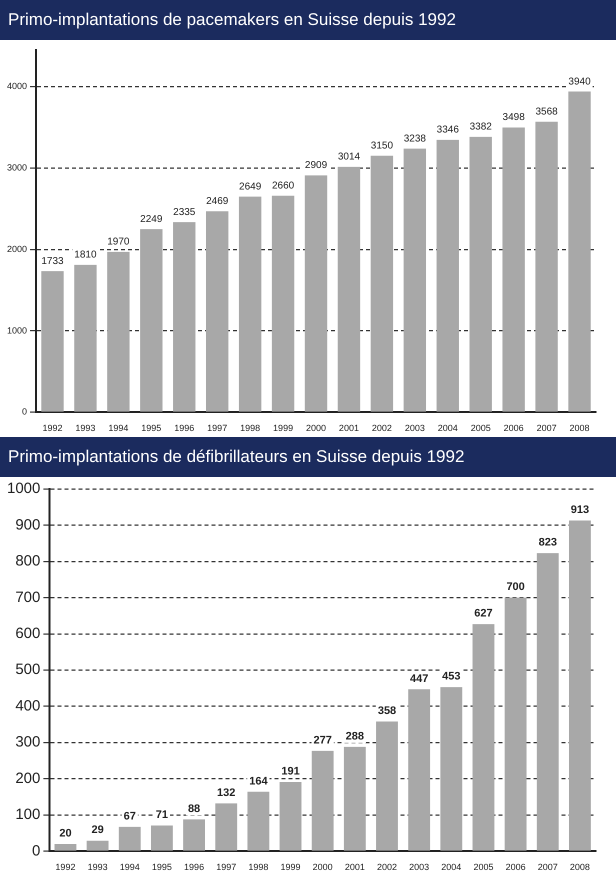 The height and width of the screenshot is (874, 616). Describe the element at coordinates (97, 830) in the screenshot. I see `data-label: 29` at that location.